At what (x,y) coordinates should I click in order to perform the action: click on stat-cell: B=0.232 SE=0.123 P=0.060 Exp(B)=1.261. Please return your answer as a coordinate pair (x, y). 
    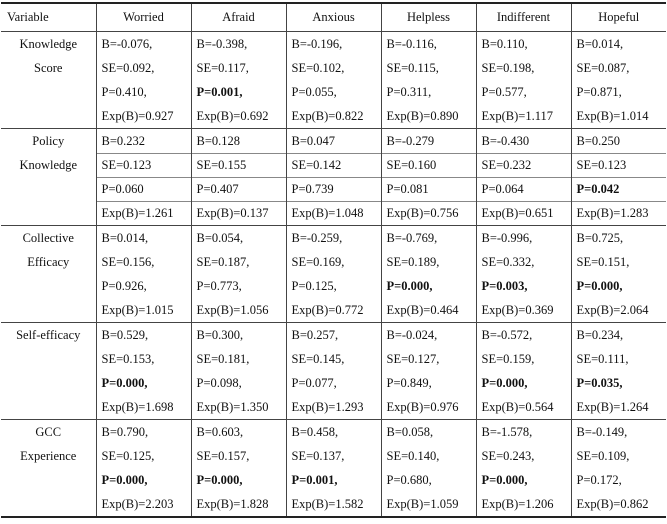
    Looking at the image, I should click on (143, 177).